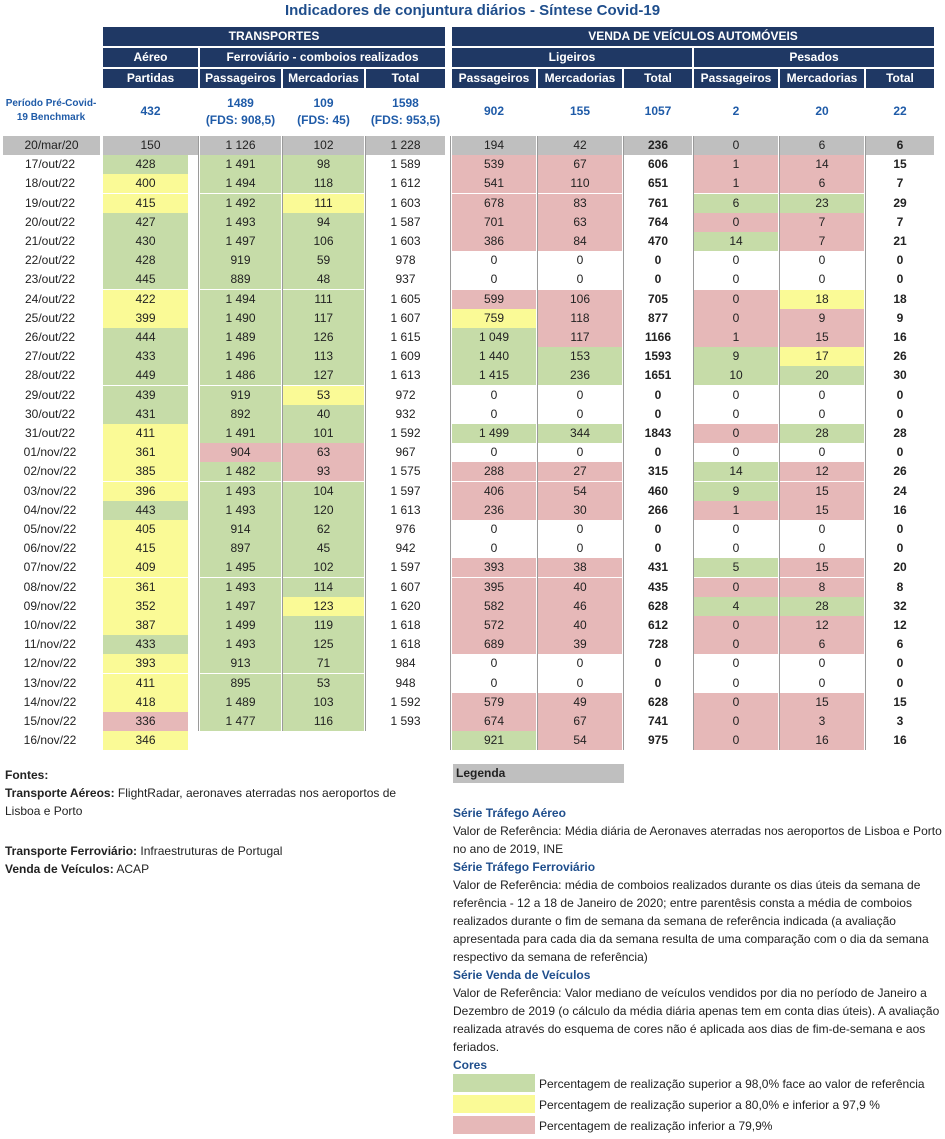  What do you see at coordinates (145, 741) in the screenshot?
I see `cell-col-0: 346` at bounding box center [145, 741].